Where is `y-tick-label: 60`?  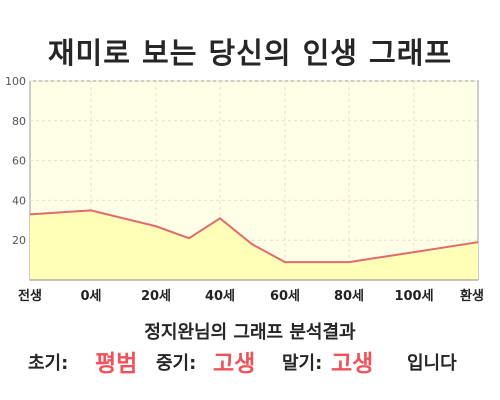 y-tick-label: 60 is located at coordinates (19, 161).